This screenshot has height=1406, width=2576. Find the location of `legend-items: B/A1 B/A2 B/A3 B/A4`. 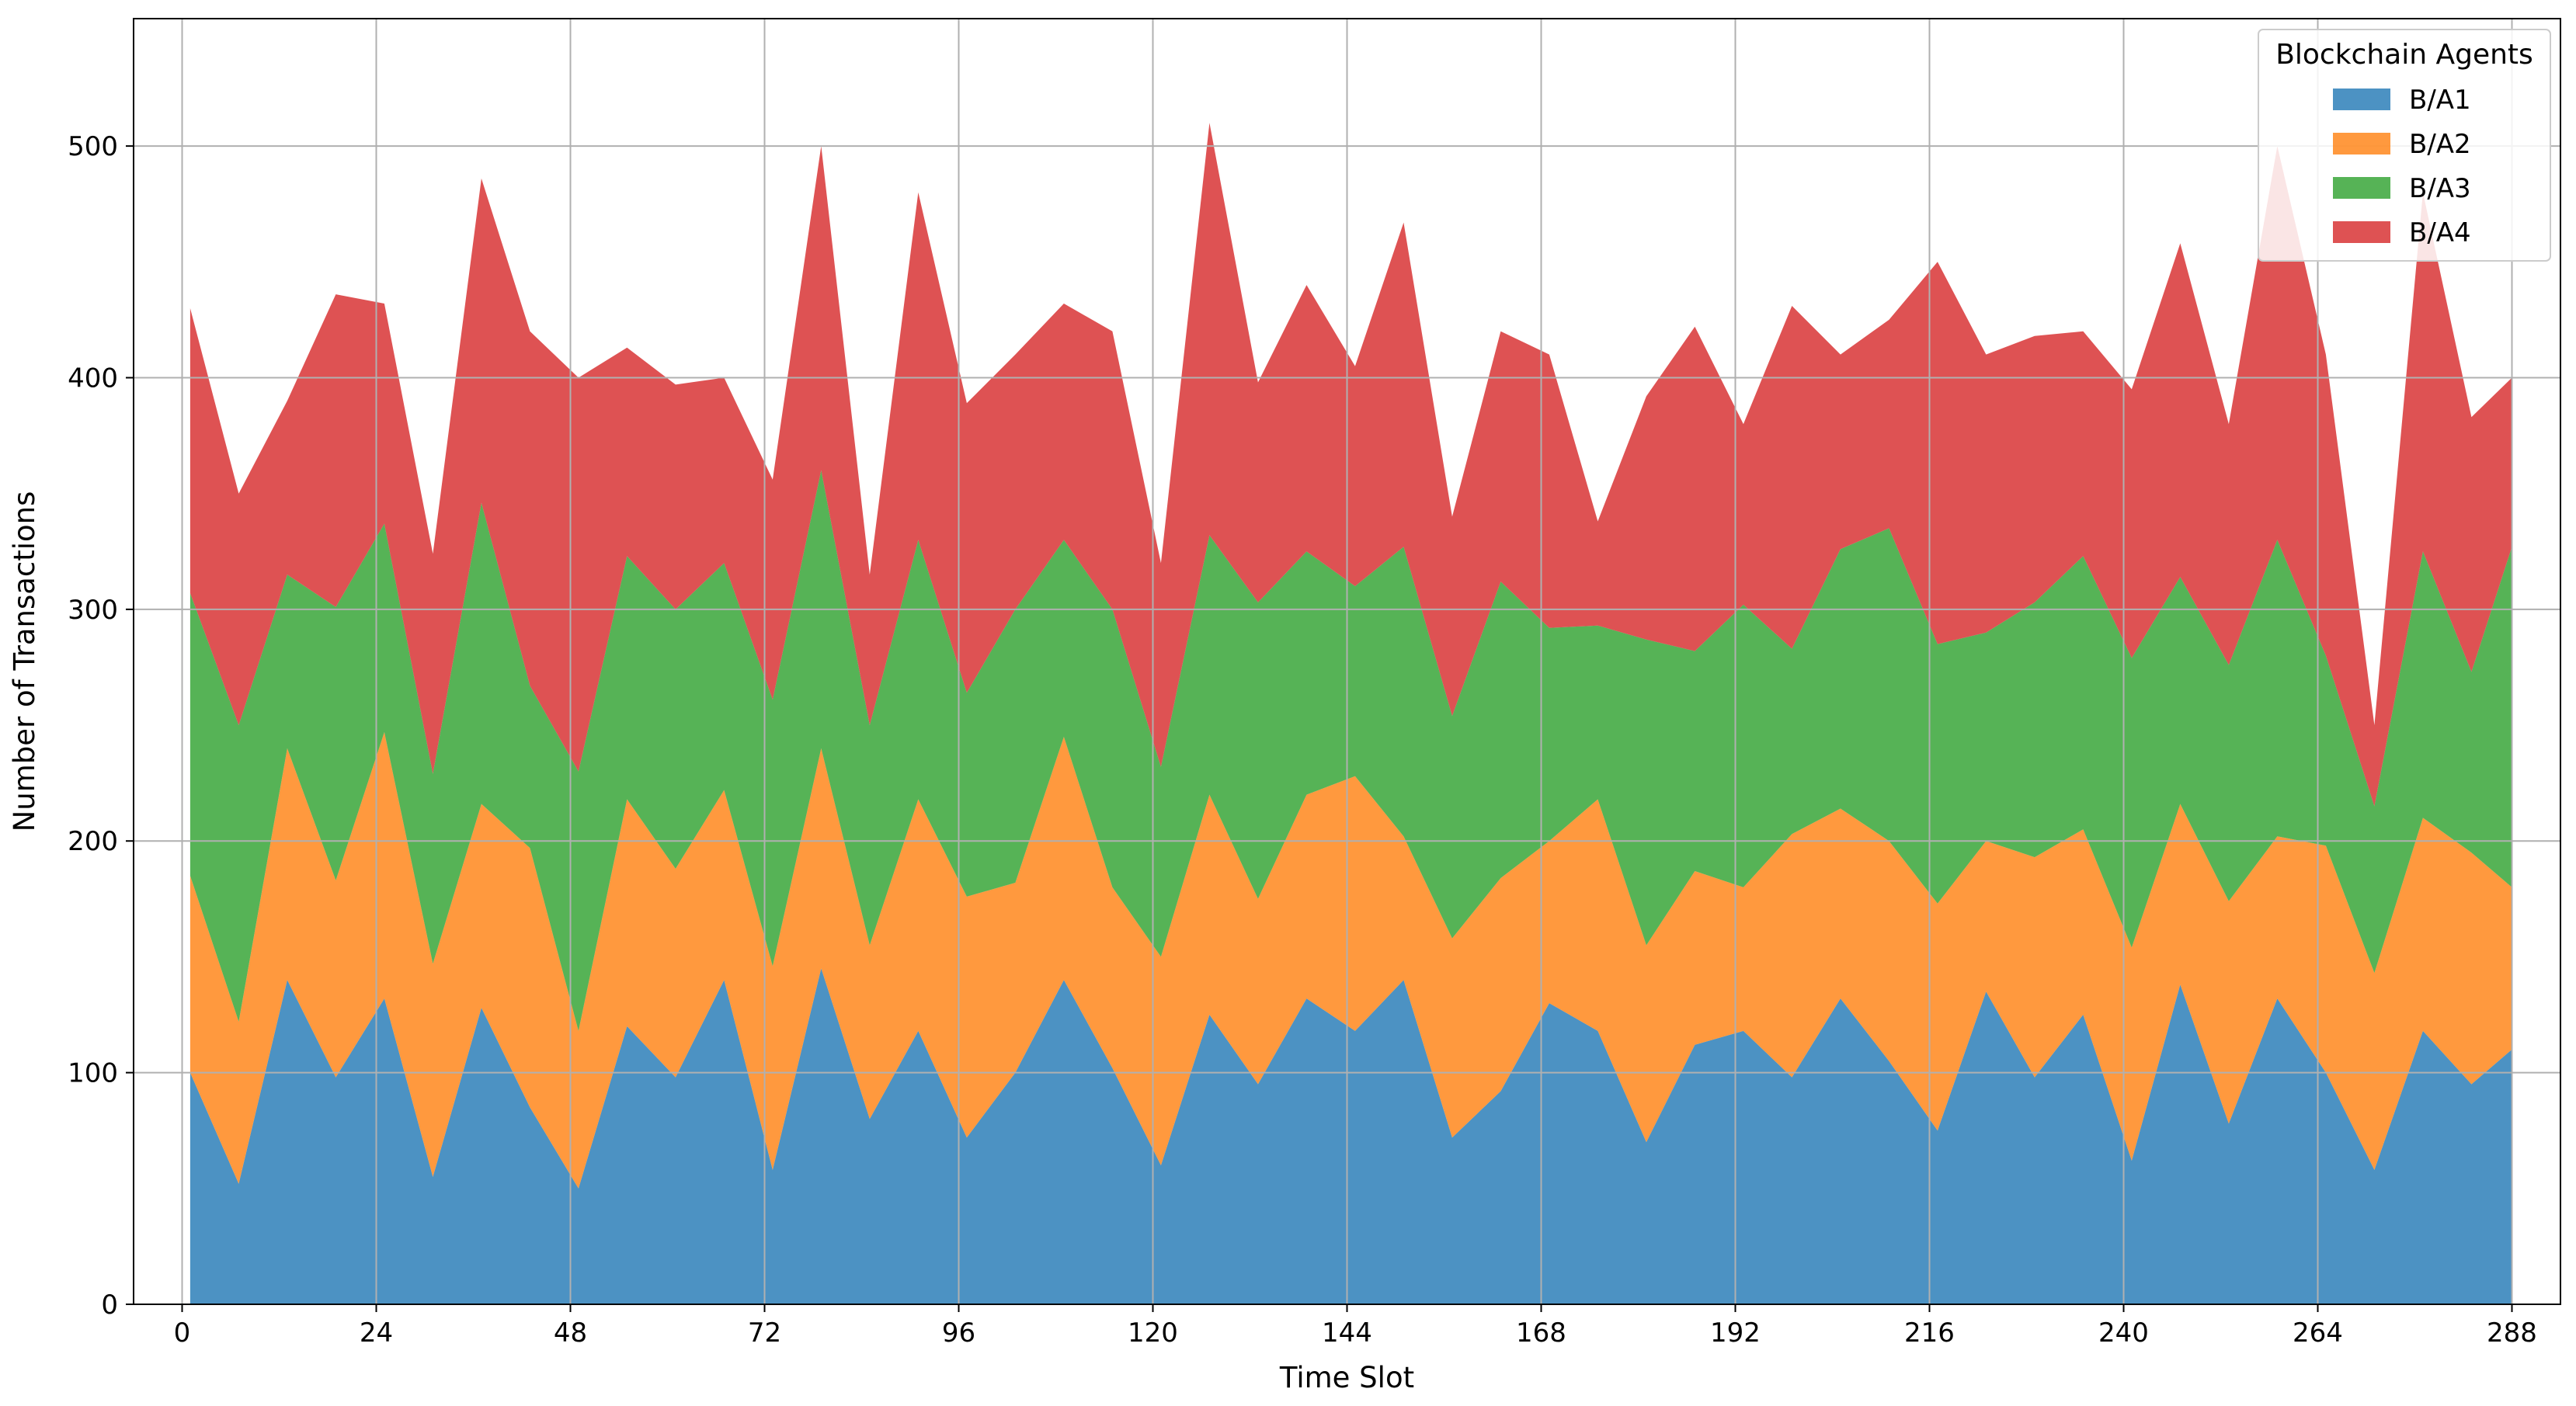

legend-items: B/A1 B/A2 B/A3 B/A4 is located at coordinates (2402, 166).